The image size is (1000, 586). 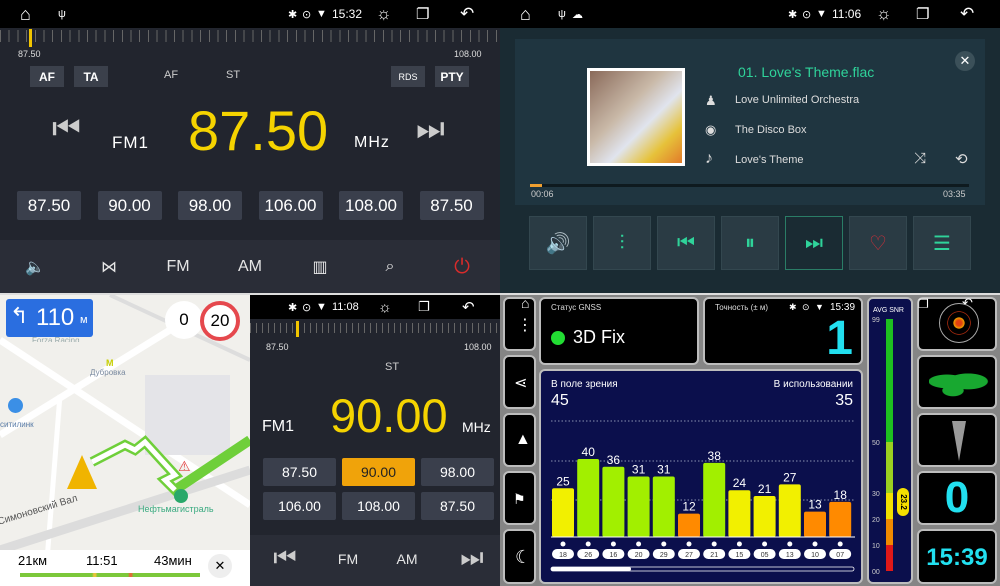 What do you see at coordinates (110, 363) in the screenshot?
I see `metro-icon: M` at bounding box center [110, 363].